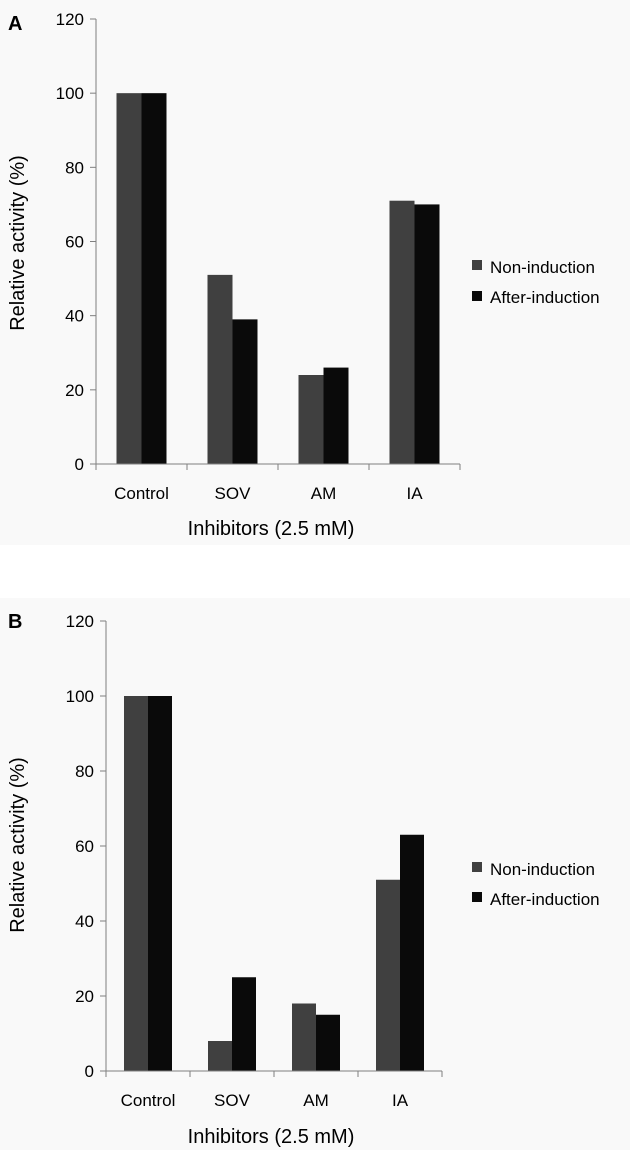 The width and height of the screenshot is (630, 1150). Describe the element at coordinates (15, 622) in the screenshot. I see `panel-label-b: B` at that location.